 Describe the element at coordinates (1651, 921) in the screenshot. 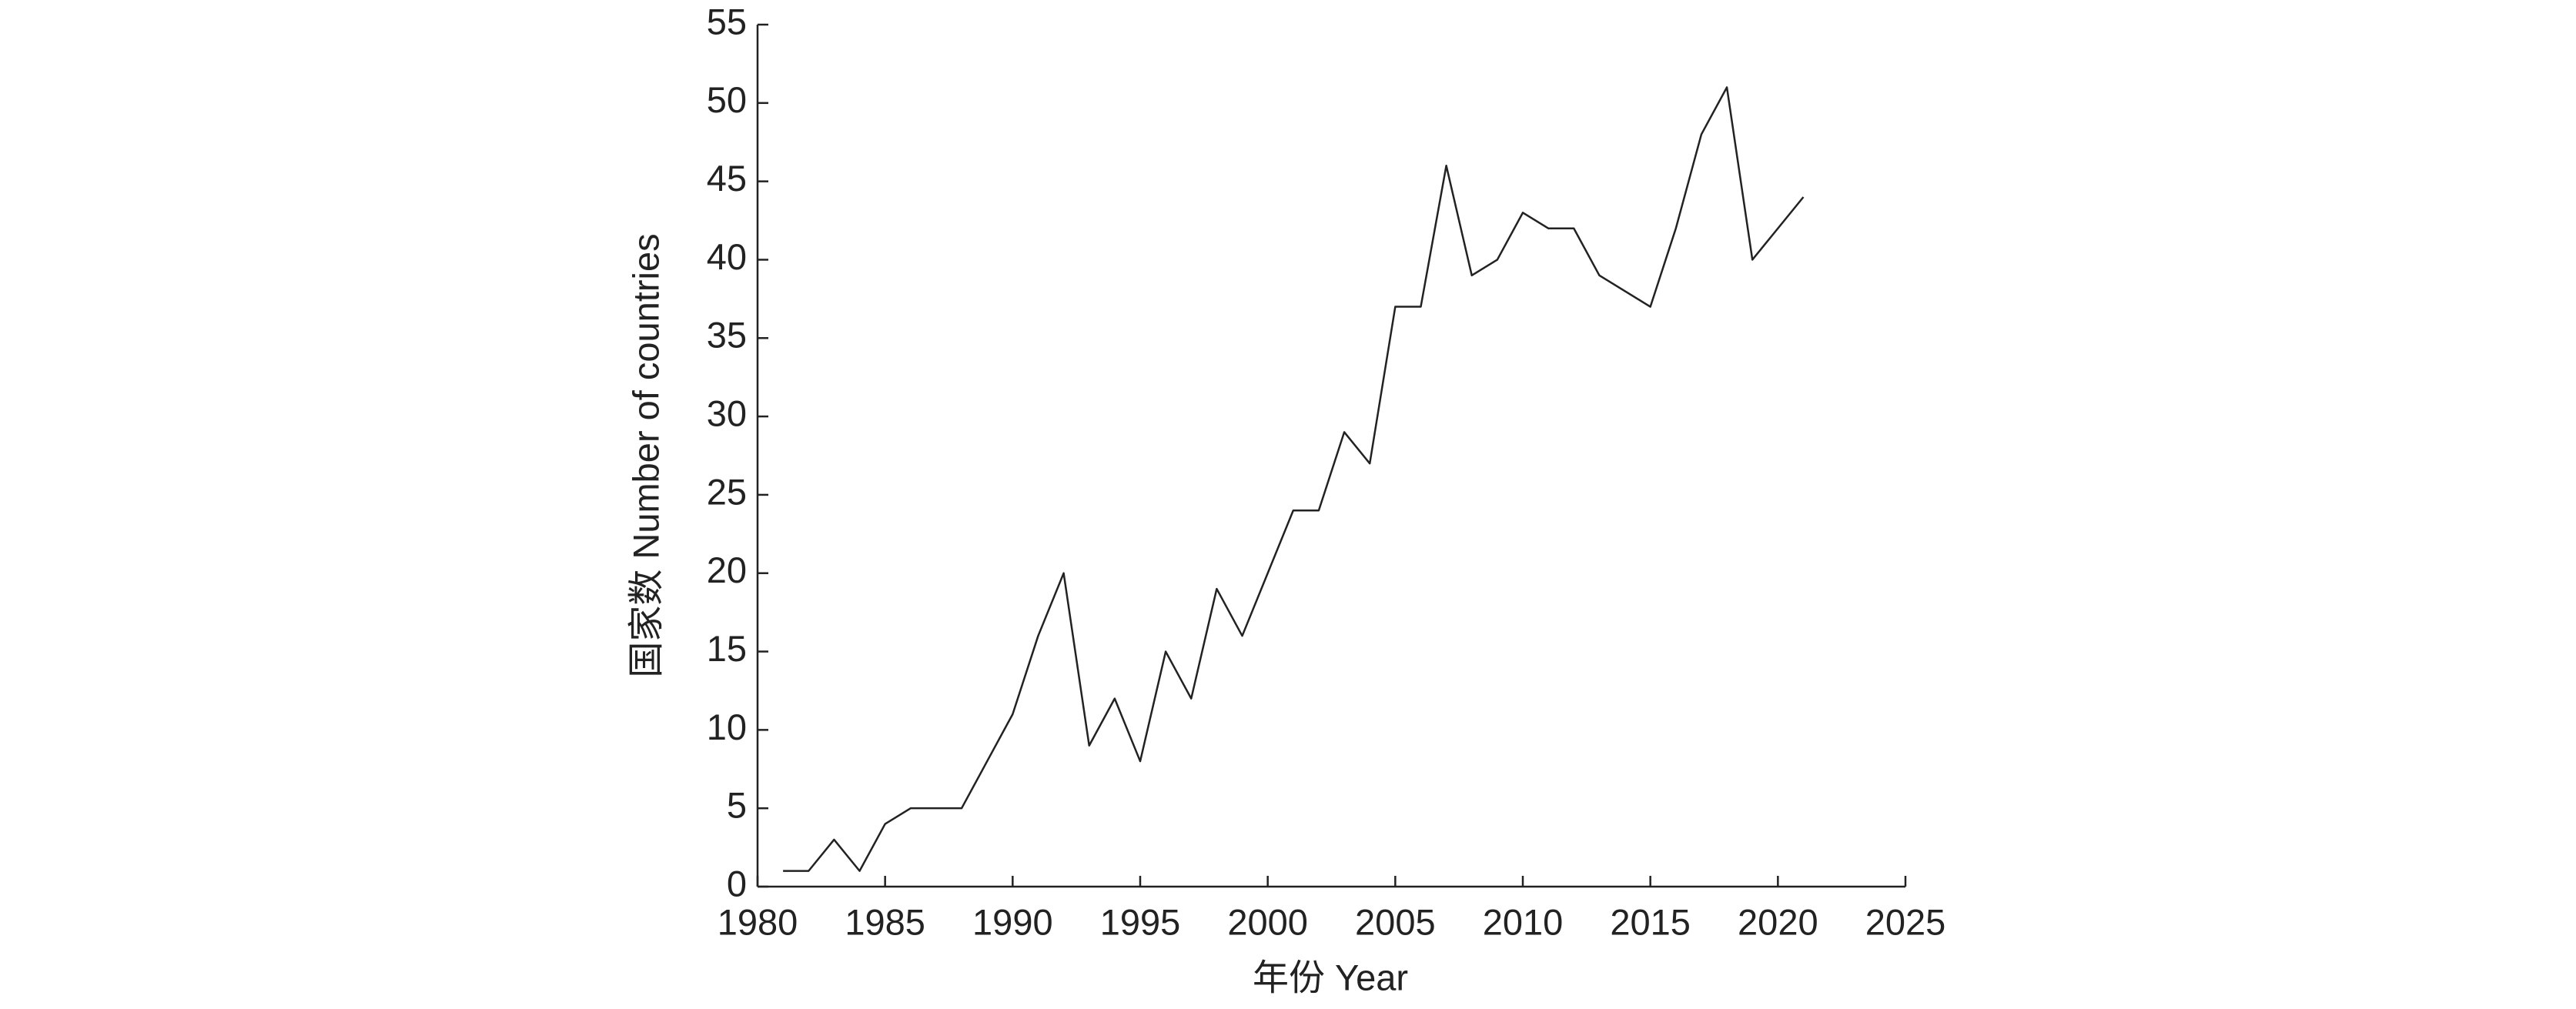

I see `x-tick-label: 2015` at that location.